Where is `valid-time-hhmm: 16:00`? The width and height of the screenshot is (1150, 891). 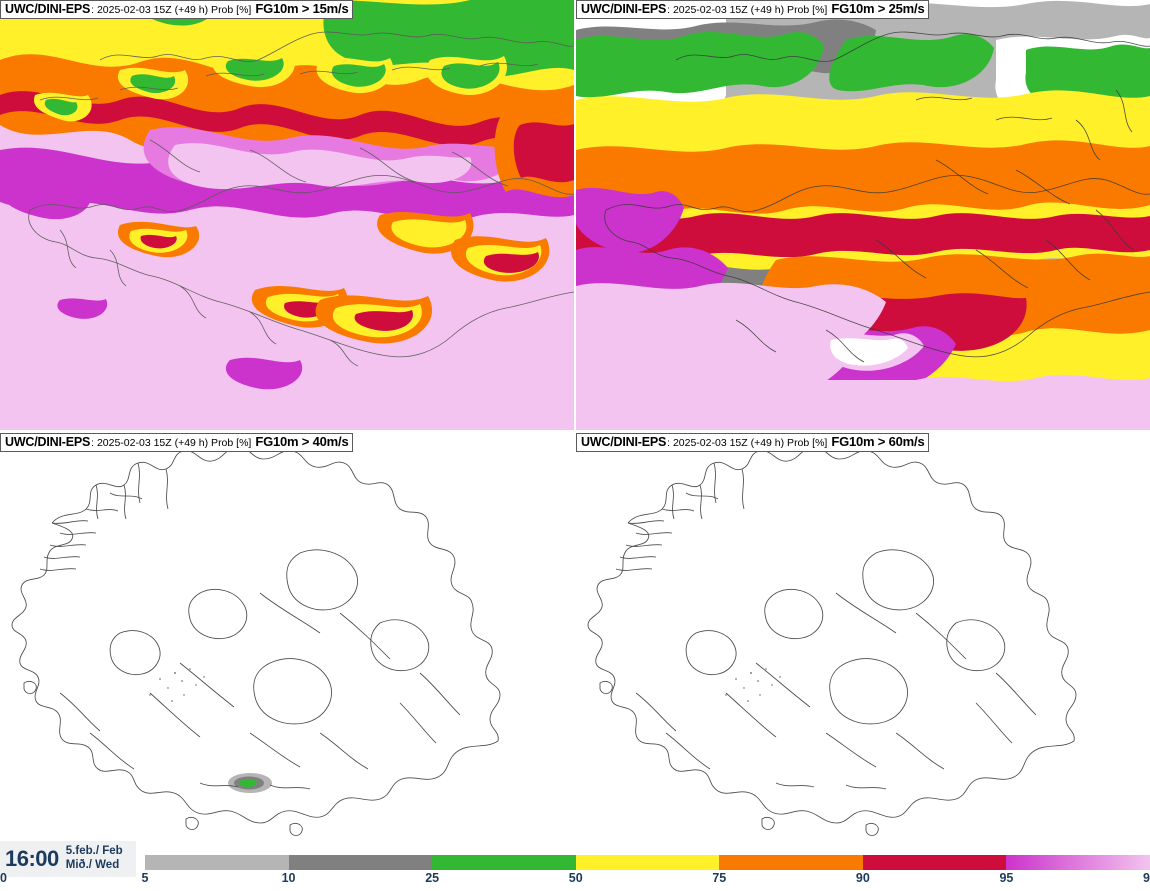
valid-time-hhmm: 16:00 is located at coordinates (32, 858).